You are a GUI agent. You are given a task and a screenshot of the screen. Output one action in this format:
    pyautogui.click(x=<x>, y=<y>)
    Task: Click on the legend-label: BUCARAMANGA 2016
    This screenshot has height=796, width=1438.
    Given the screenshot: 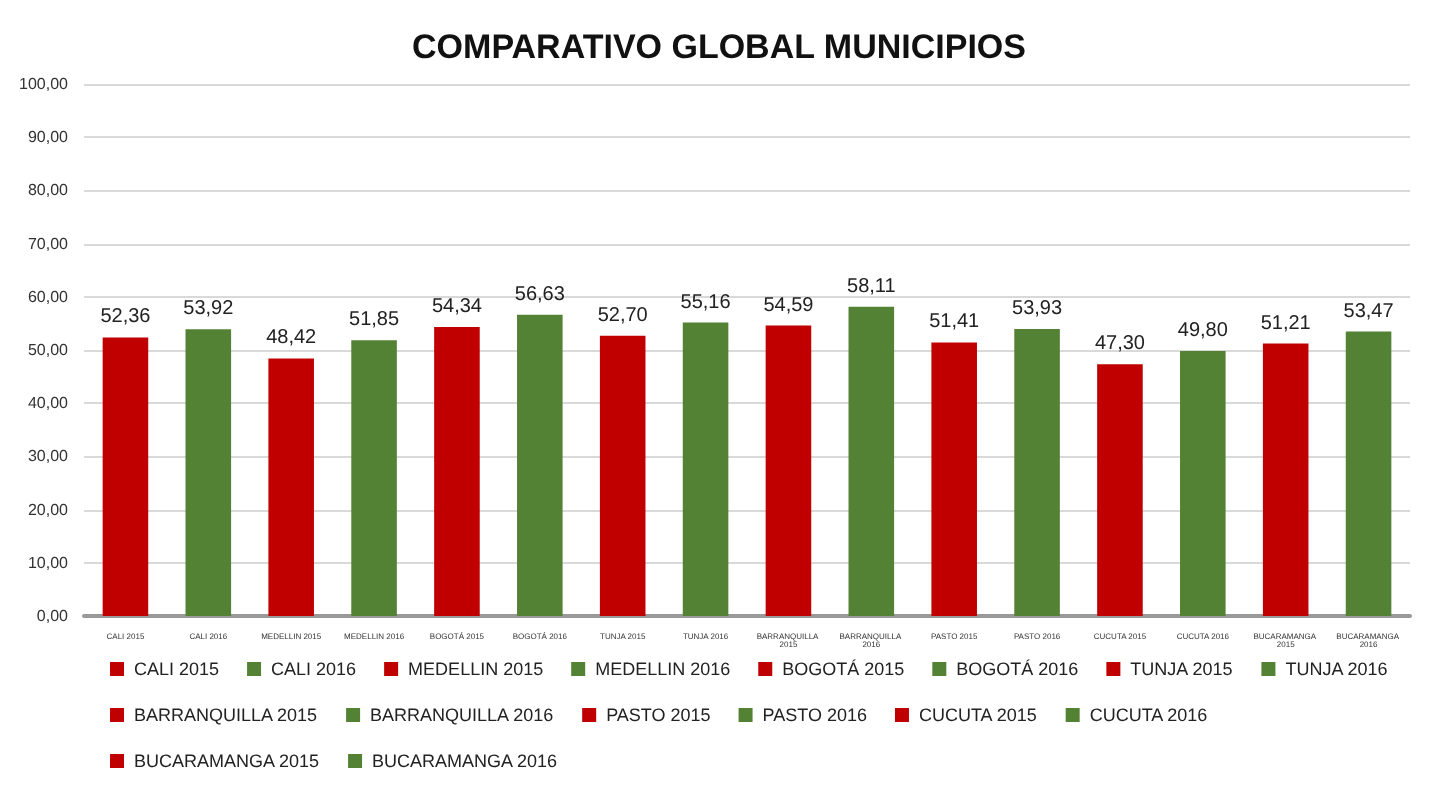 What is the action you would take?
    pyautogui.click(x=465, y=761)
    